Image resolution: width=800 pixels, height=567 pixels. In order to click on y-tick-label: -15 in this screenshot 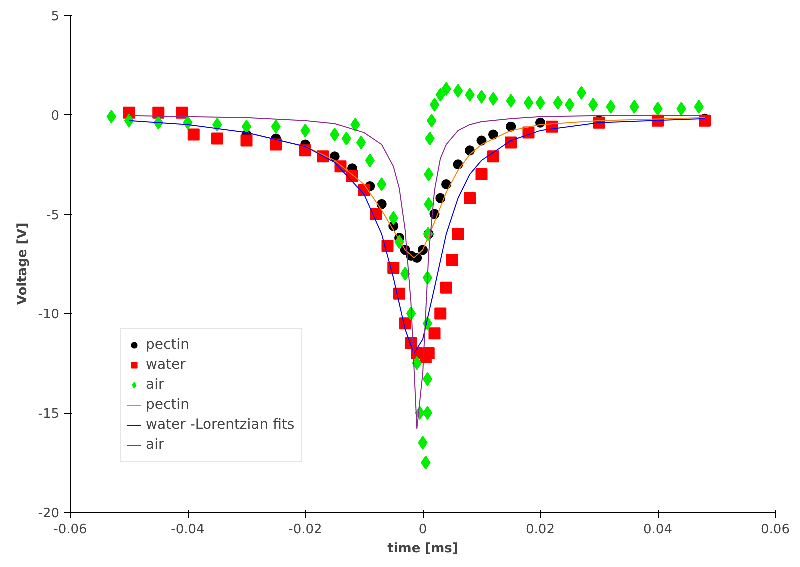, I will do `click(49, 414)`.